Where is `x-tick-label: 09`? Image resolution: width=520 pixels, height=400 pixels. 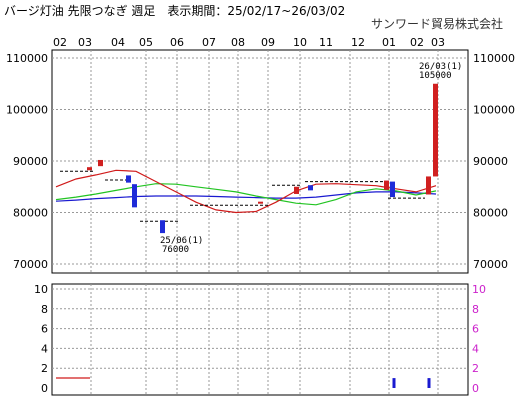
x-tick-label: 09 is located at coordinates (268, 42).